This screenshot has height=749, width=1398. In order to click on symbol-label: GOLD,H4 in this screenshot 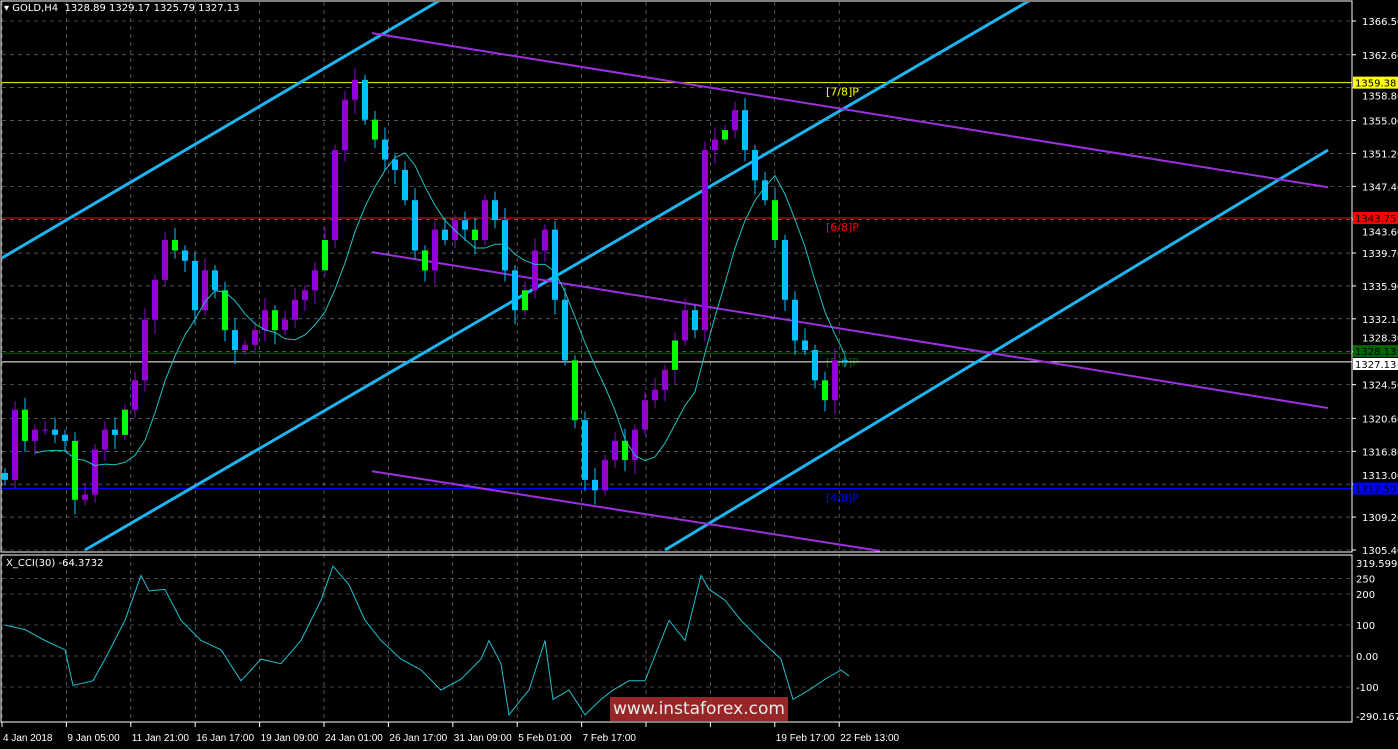, I will do `click(35, 8)`.